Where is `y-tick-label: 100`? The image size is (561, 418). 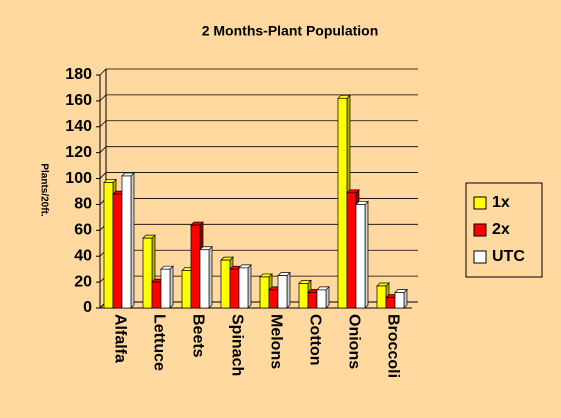 y-tick-label: 100 is located at coordinates (78, 178).